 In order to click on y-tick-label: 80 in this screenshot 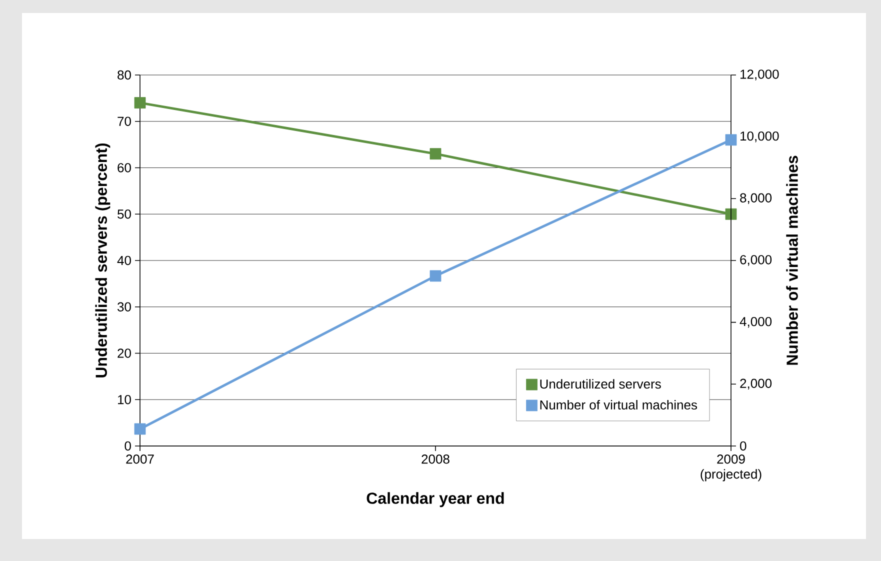, I will do `click(124, 75)`.